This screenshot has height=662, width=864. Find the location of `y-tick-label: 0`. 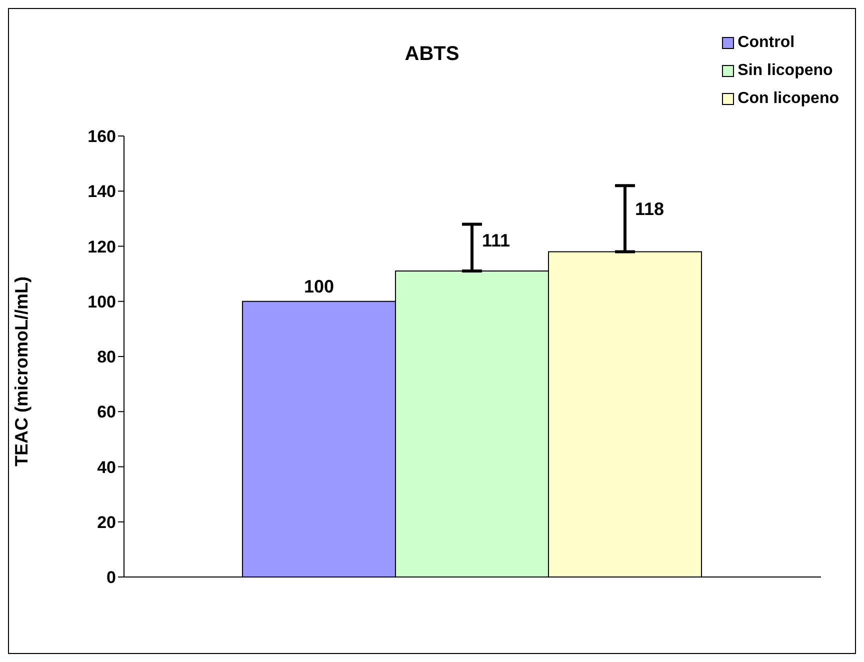

y-tick-label: 0 is located at coordinates (111, 578).